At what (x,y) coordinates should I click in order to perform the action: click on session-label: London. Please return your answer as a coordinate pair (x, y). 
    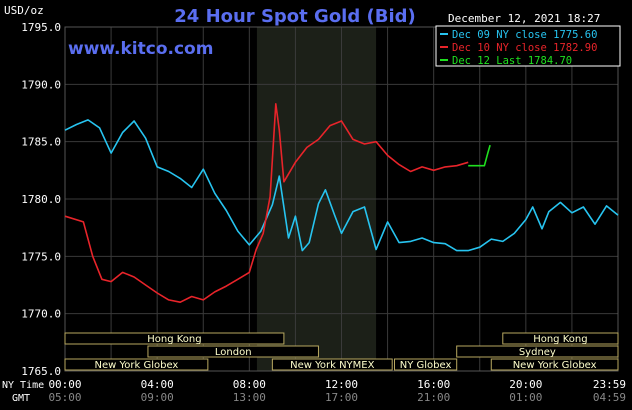
    Looking at the image, I should click on (233, 352).